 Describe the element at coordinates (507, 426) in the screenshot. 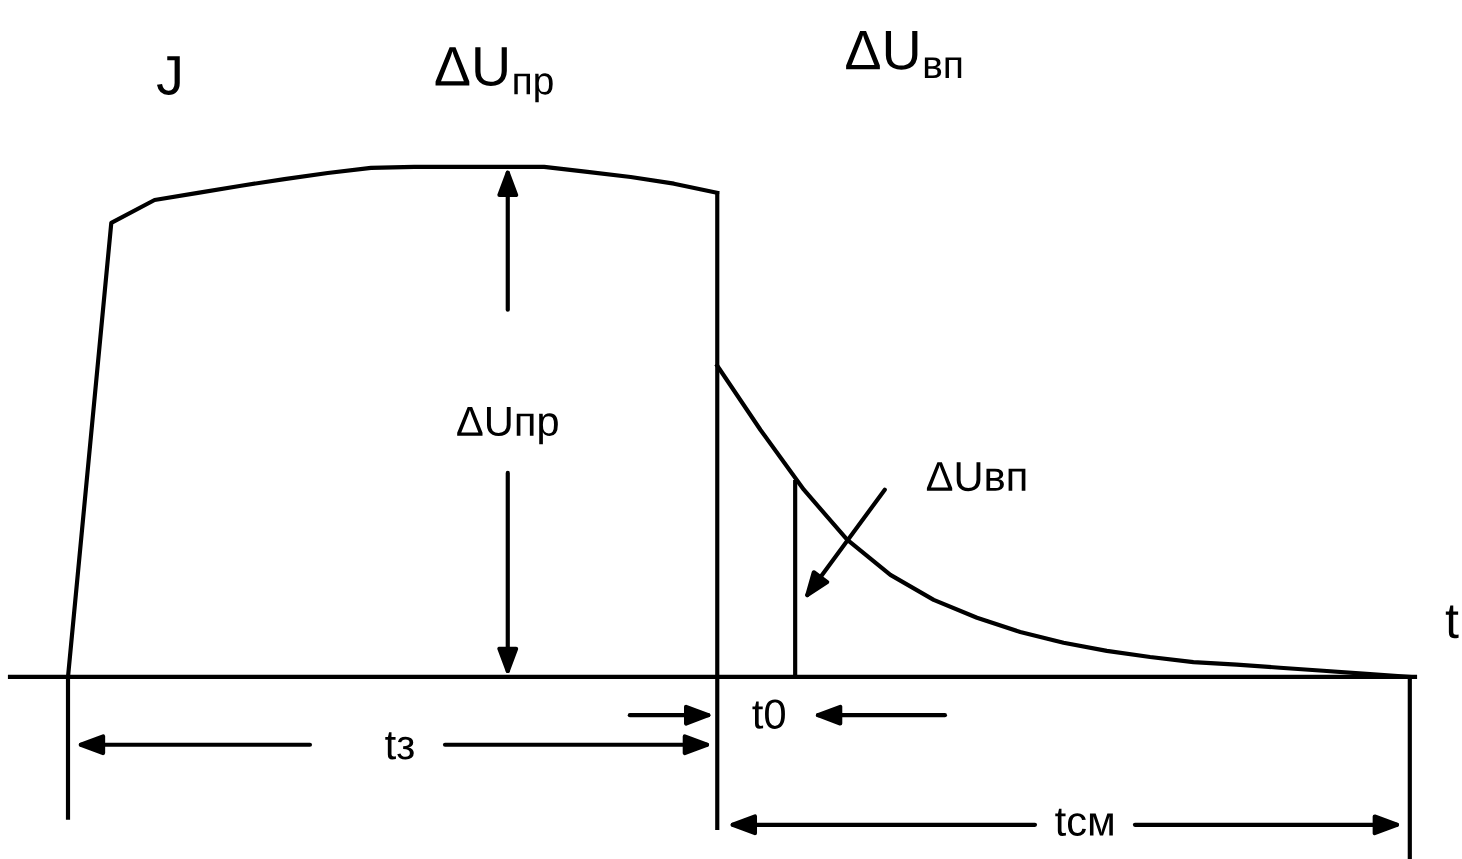

I see `annotation: ΔUпр` at that location.